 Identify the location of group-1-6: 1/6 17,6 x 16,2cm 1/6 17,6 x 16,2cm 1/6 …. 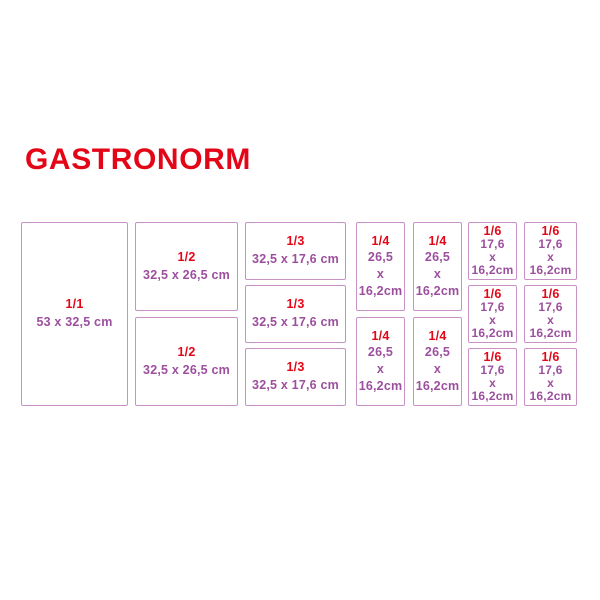
(522, 314).